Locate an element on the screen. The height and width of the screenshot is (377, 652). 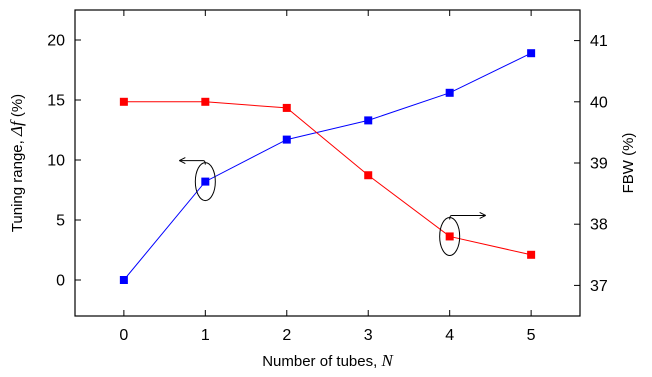
right-y-tick-label: 41 is located at coordinates (599, 41).